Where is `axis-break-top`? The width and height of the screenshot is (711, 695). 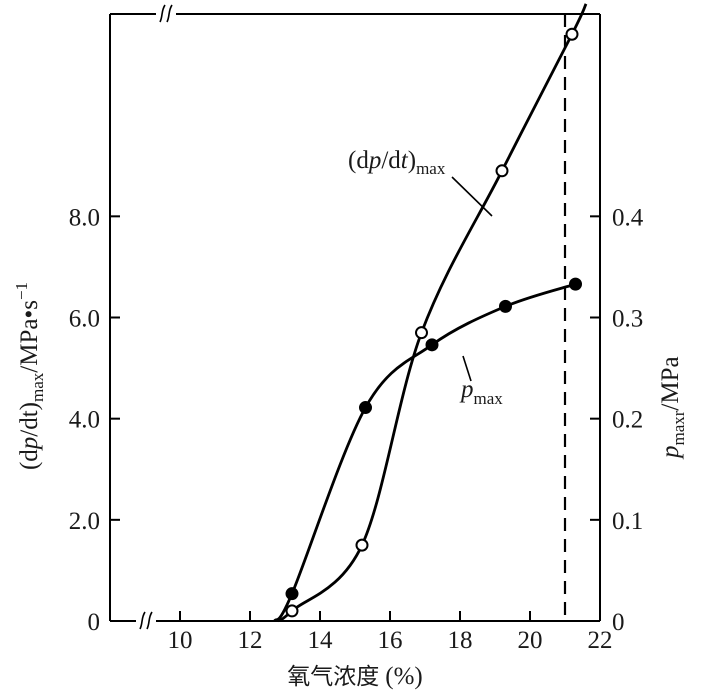
axis-break-top is located at coordinates (166, 13).